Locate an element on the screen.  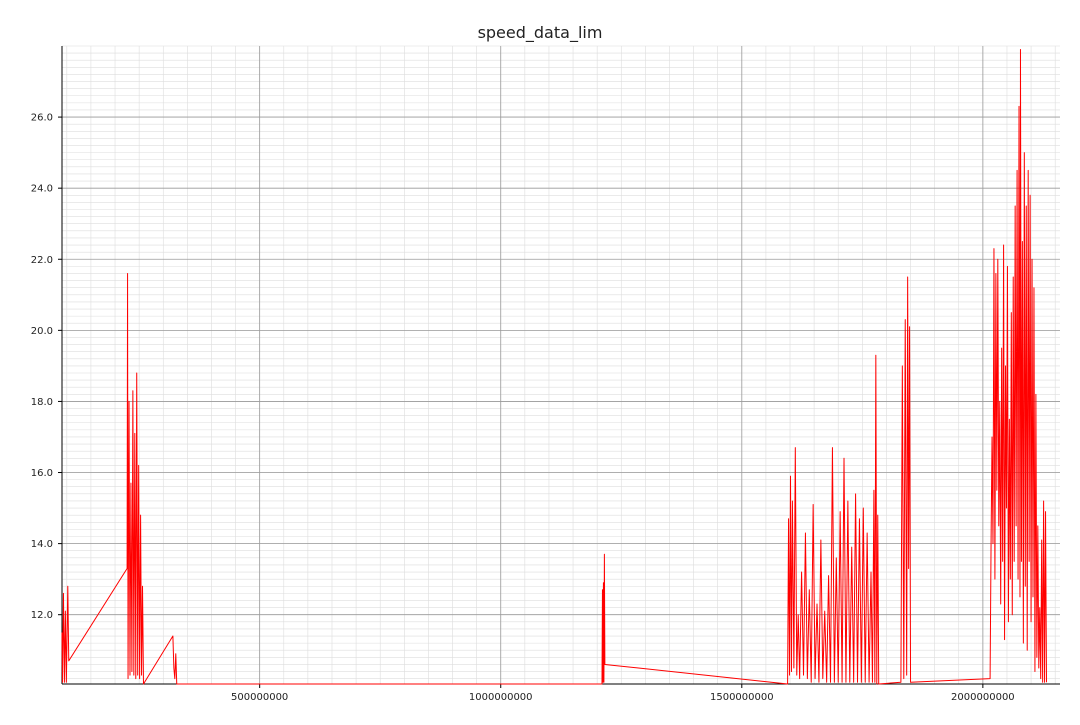
y-tick-label: 20.0 is located at coordinates (42, 331).